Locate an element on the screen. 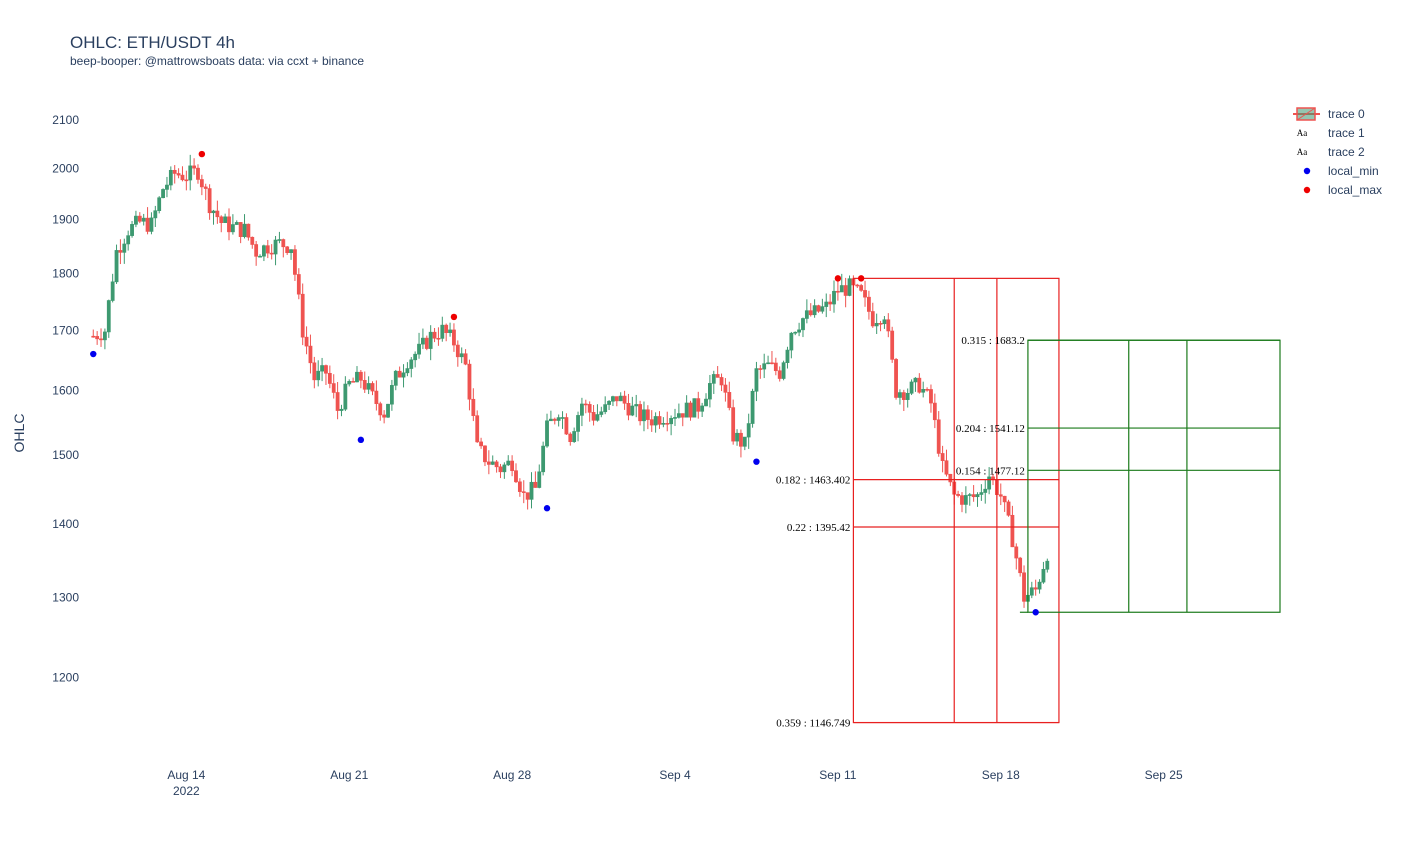  legend-text-glyph: Aa is located at coordinates (1302, 152).